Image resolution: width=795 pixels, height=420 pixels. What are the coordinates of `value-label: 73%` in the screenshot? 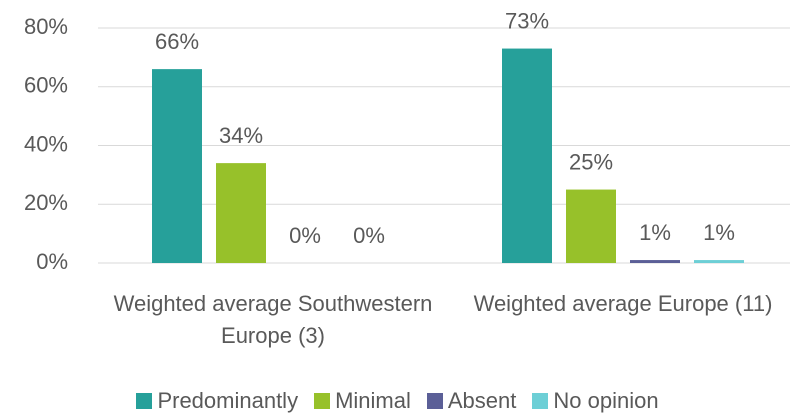 It's located at (527, 20).